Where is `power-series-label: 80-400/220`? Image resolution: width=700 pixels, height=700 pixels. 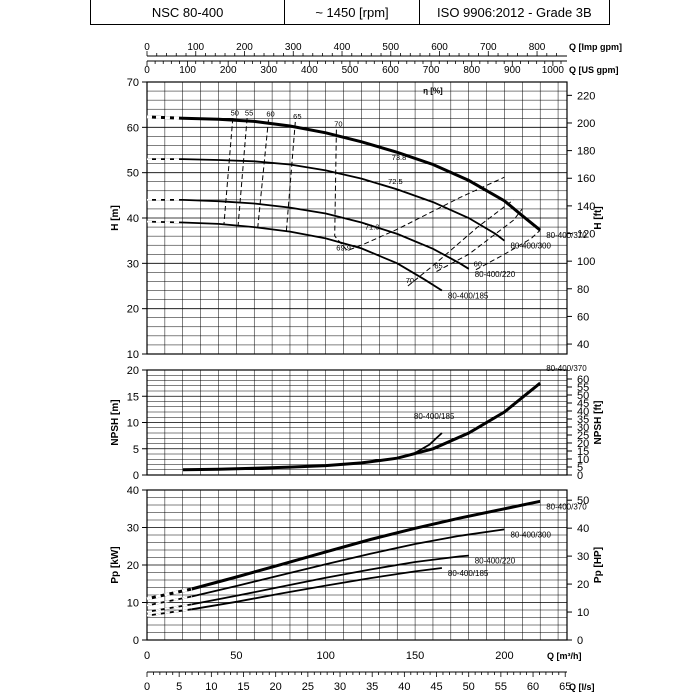 power-series-label: 80-400/220 is located at coordinates (495, 561).